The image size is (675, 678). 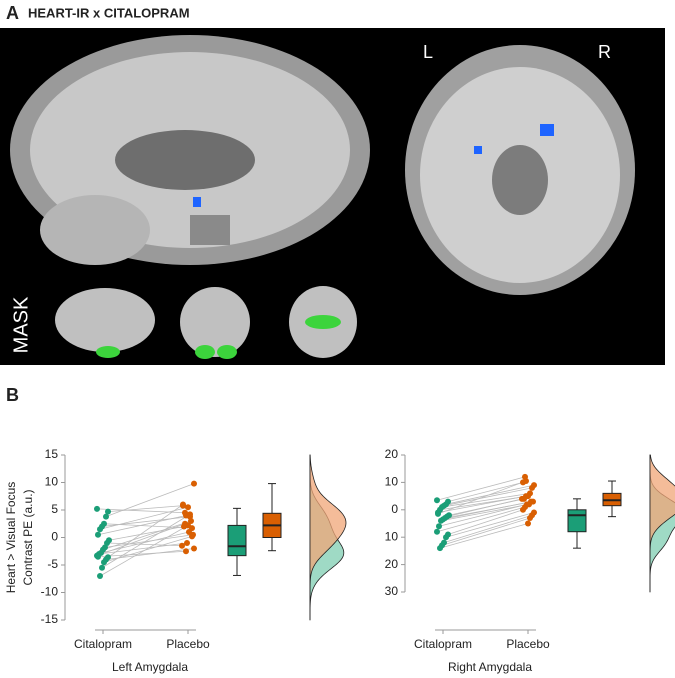 What do you see at coordinates (392, 591) in the screenshot?
I see `y-tick-label: 30` at bounding box center [392, 591].